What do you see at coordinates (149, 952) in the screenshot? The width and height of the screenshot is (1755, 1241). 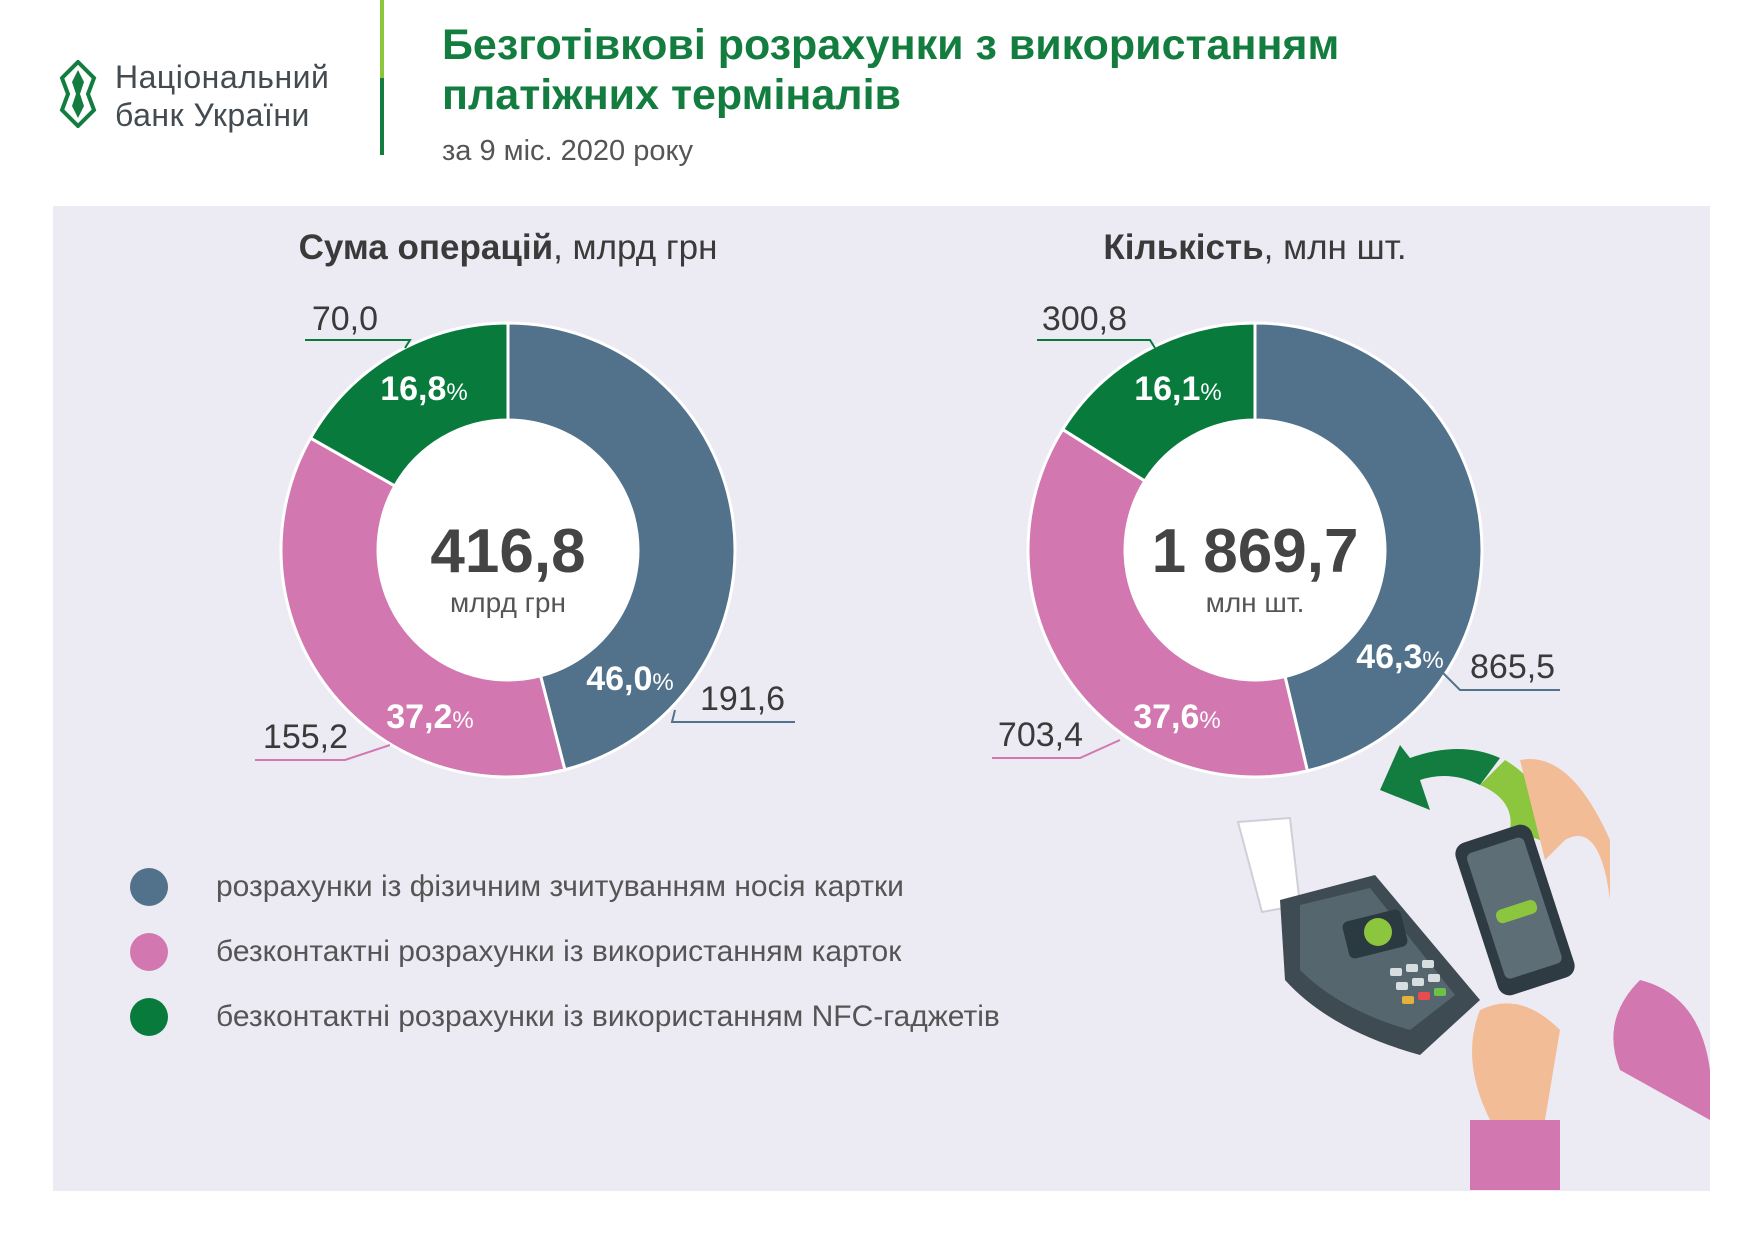 I see `legend-dot-contactless-cards` at bounding box center [149, 952].